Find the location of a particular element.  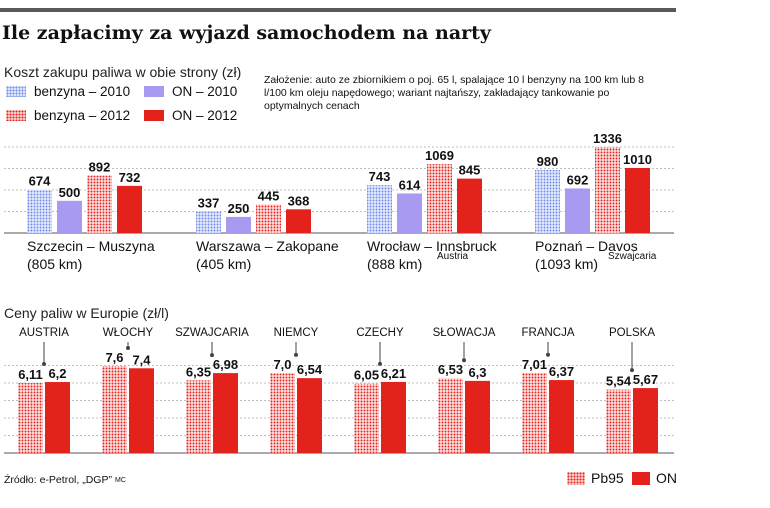

legend-pb95: Pb95 is located at coordinates (595, 478).